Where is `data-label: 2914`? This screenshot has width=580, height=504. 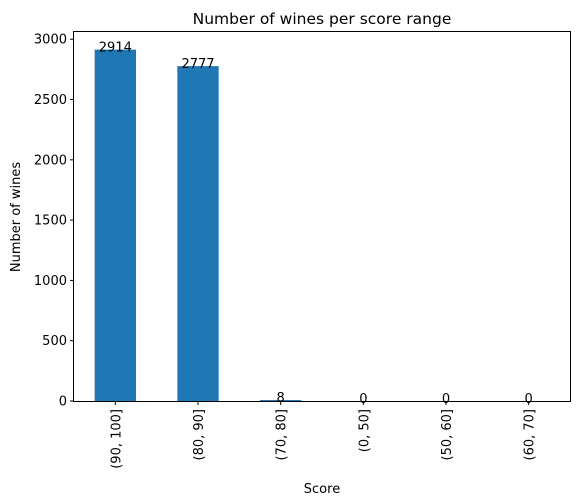 data-label: 2914 is located at coordinates (115, 48).